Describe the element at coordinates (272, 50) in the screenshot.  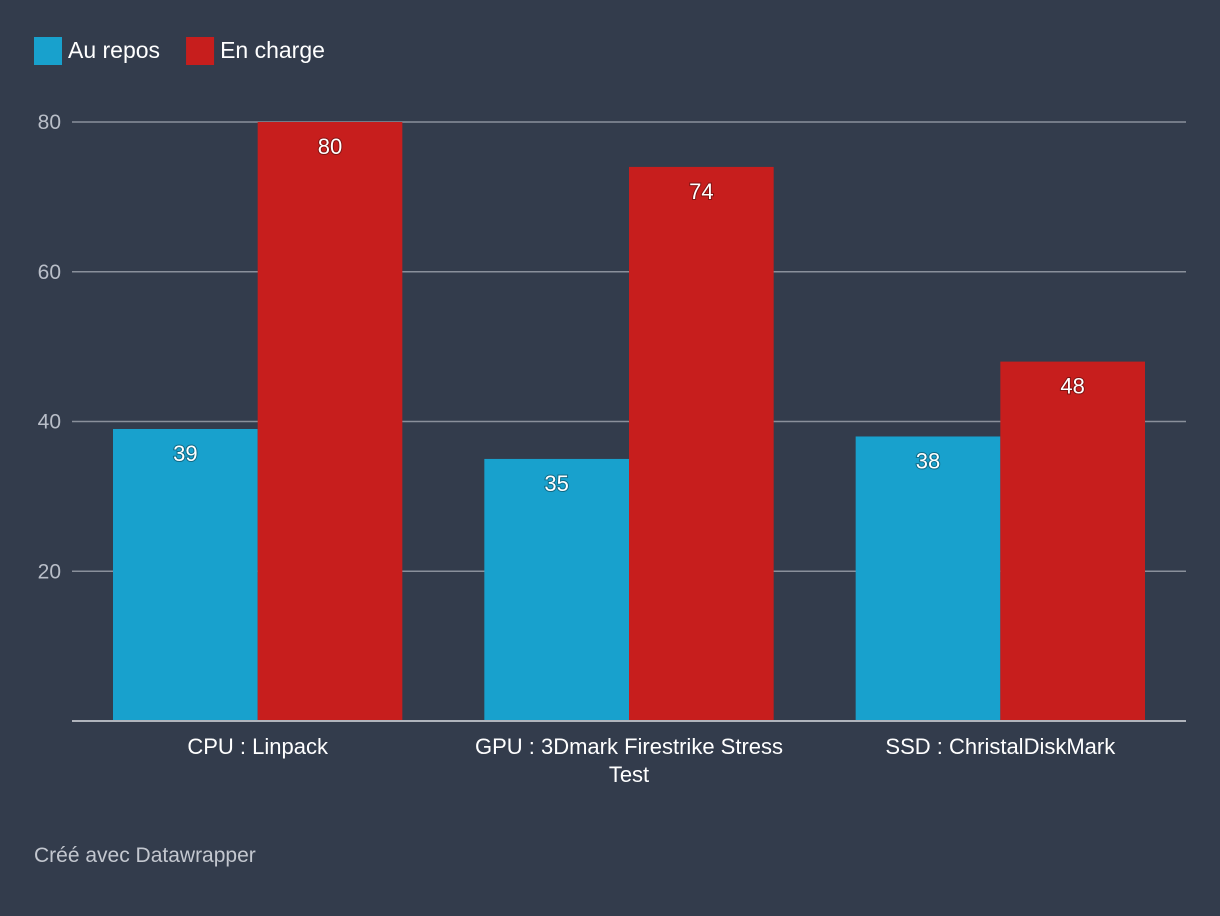
I see `legend-label-1: En charge` at that location.